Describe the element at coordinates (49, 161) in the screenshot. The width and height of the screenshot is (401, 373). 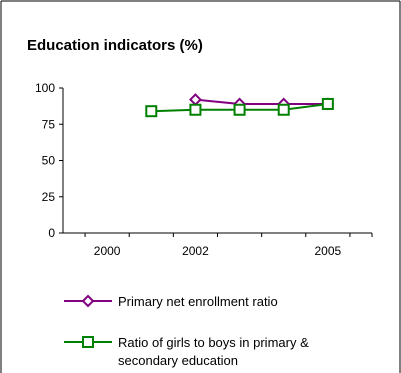
I see `y-tick-label: 50` at that location.